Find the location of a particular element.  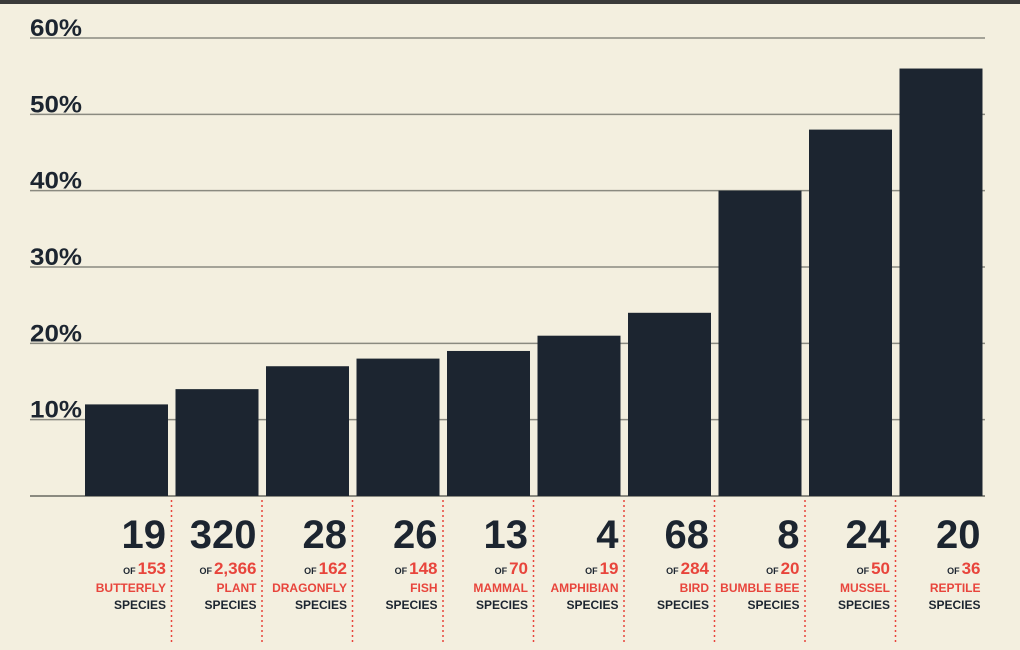

count: 4 is located at coordinates (607, 535).